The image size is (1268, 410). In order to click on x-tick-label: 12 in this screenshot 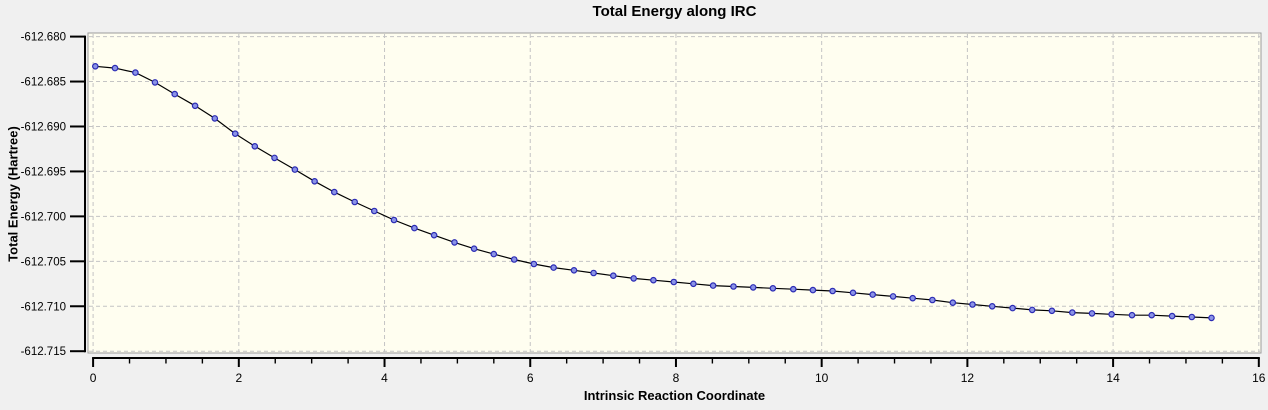, I will do `click(968, 378)`.